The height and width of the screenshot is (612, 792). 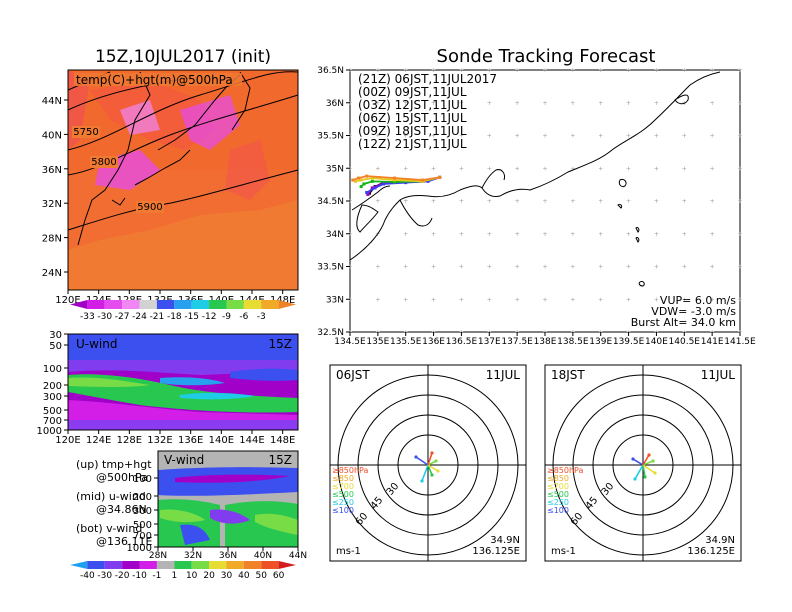 I want to click on vwind-xtick-label: 28N, so click(x=158, y=556).